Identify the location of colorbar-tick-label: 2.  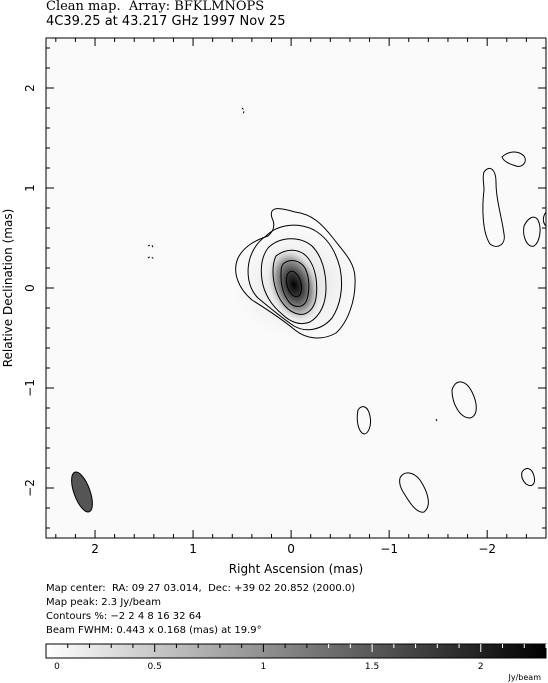
(481, 667).